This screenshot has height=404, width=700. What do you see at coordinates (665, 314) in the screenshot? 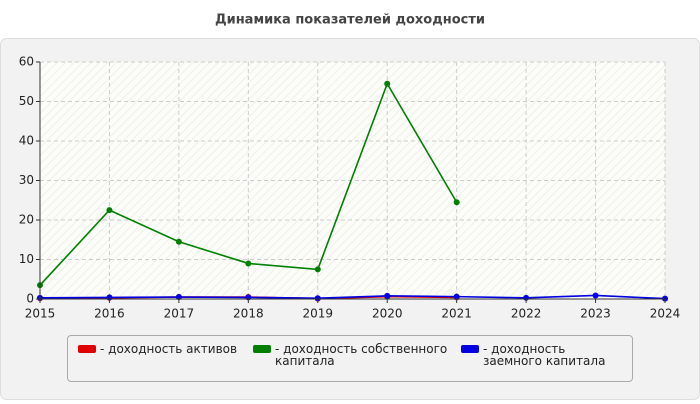
I see `x-tick-label: 2024` at bounding box center [665, 314].